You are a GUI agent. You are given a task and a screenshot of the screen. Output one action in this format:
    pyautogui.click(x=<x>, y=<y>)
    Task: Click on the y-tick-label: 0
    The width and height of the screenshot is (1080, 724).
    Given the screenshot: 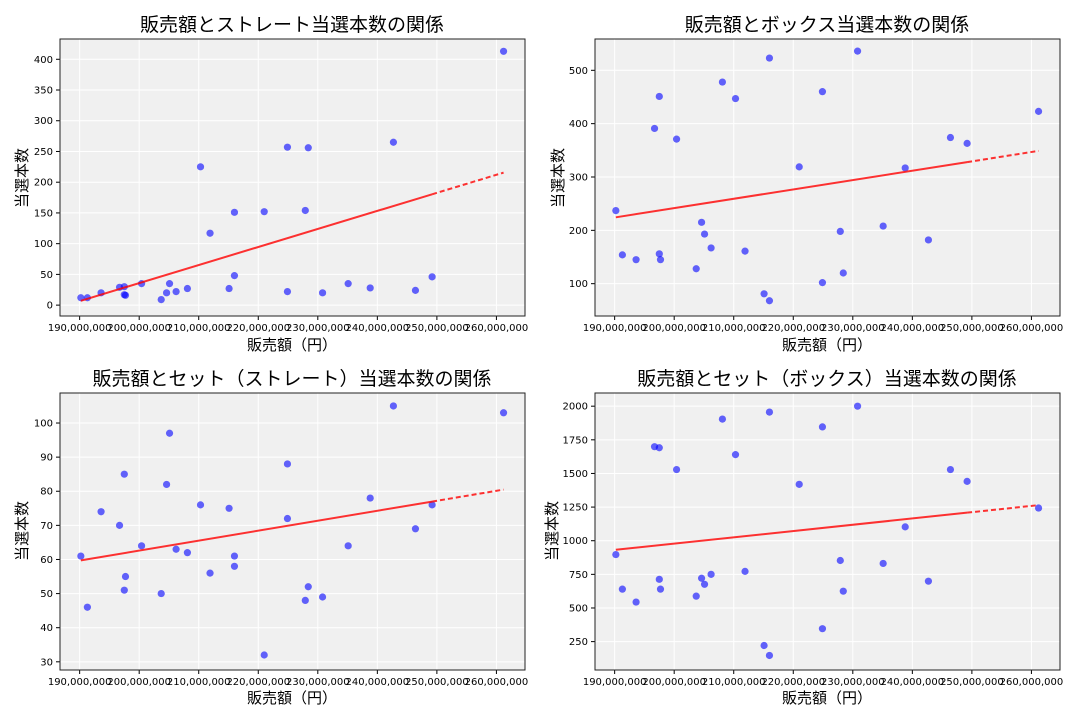 What is the action you would take?
    pyautogui.click(x=50, y=306)
    